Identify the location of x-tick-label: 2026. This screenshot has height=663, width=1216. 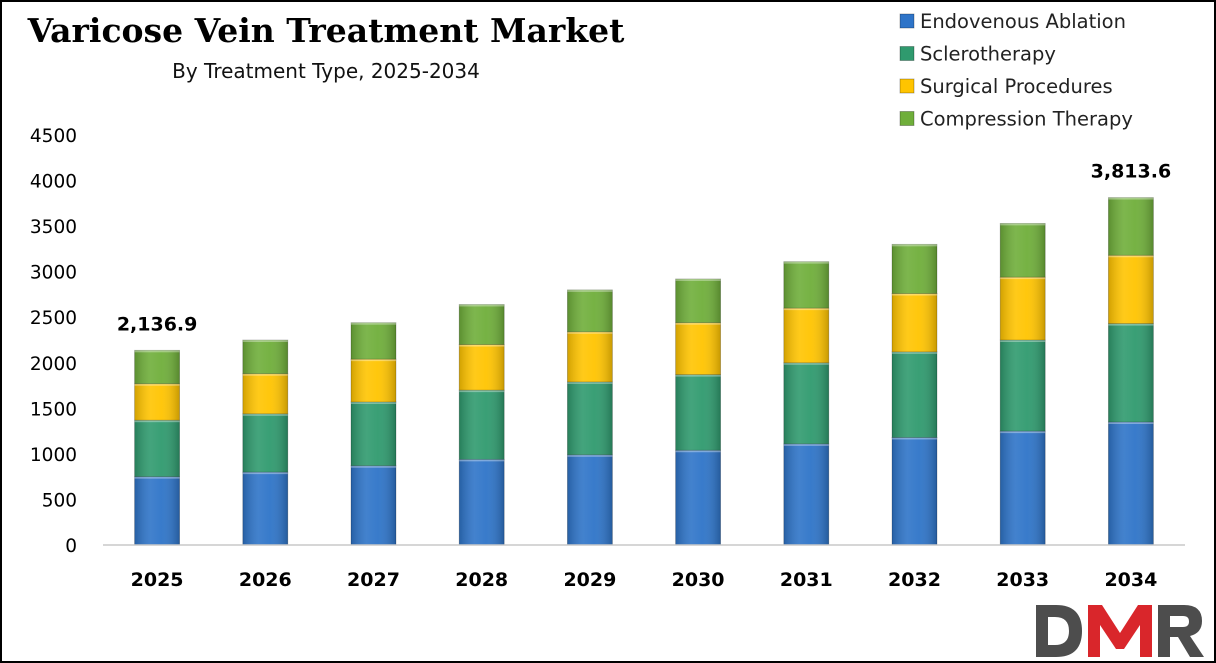
(265, 580).